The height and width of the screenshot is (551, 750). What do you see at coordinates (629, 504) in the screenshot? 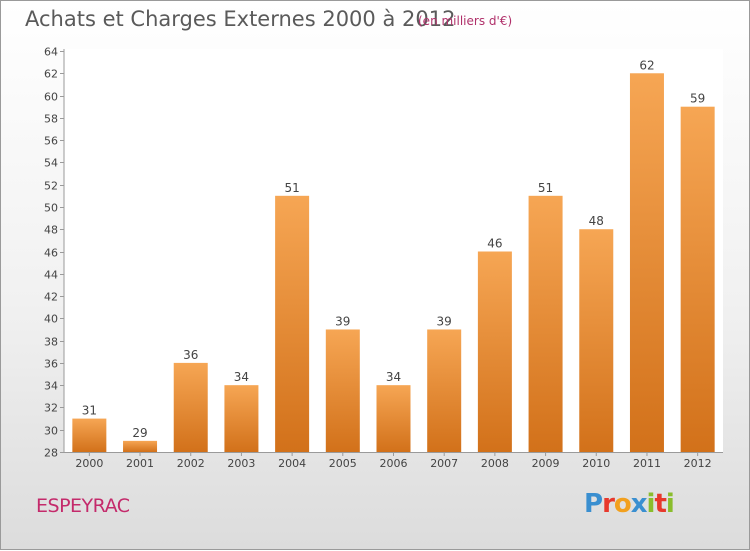
I see `proxiti-logo: Proxiti` at bounding box center [629, 504].